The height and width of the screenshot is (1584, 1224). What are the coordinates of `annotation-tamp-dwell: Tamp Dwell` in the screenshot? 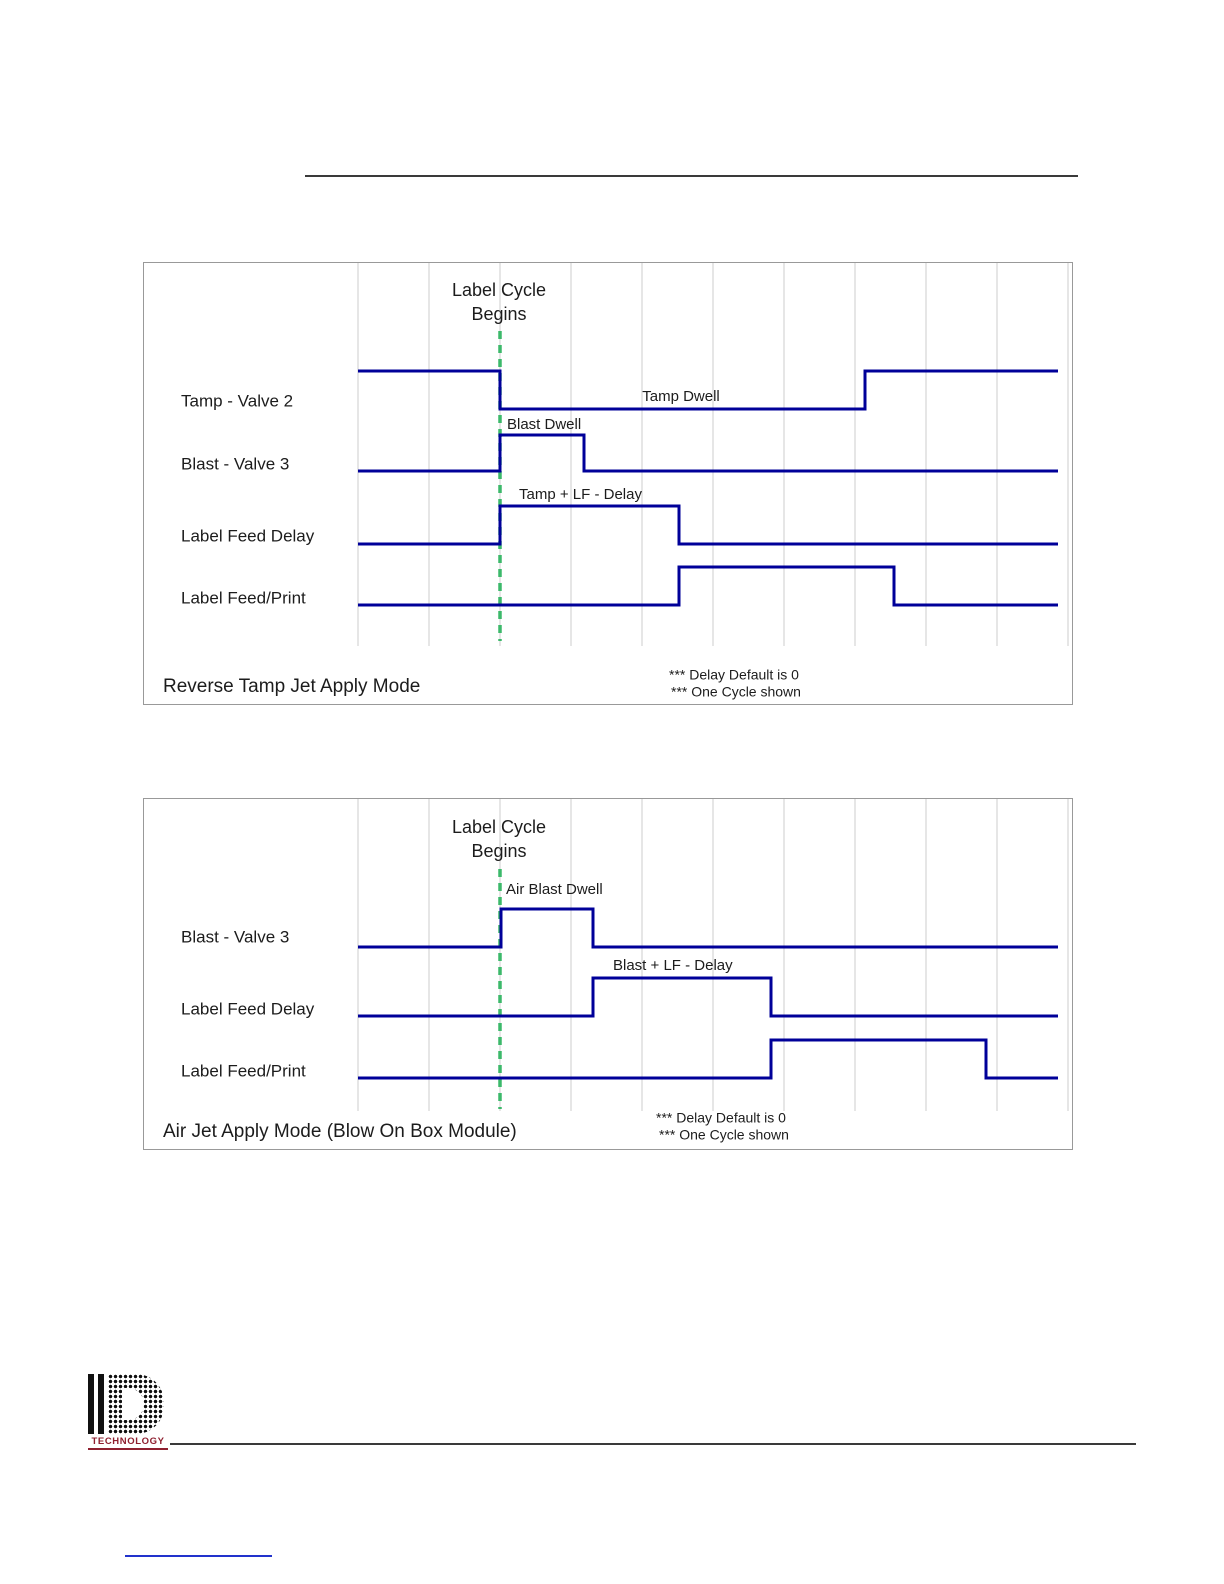 It's located at (681, 396).